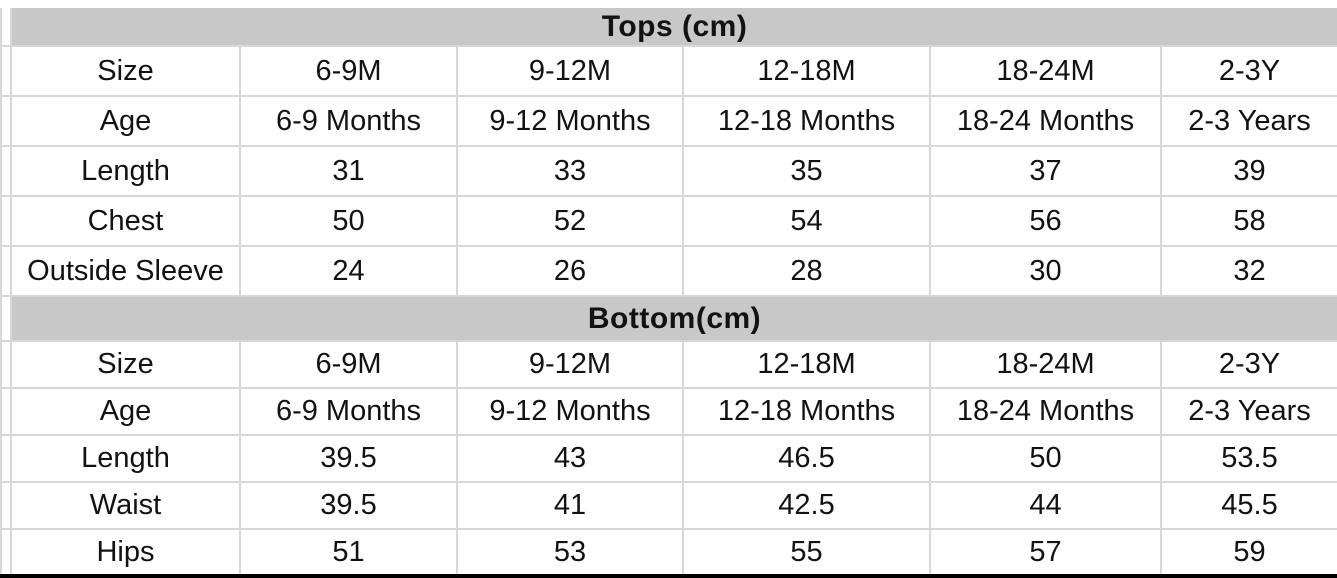 This screenshot has height=578, width=1337. I want to click on table-row-bottom-size: Size 6-9M 9-12M 12-18M 18-24M 2-3Y, so click(668, 364).